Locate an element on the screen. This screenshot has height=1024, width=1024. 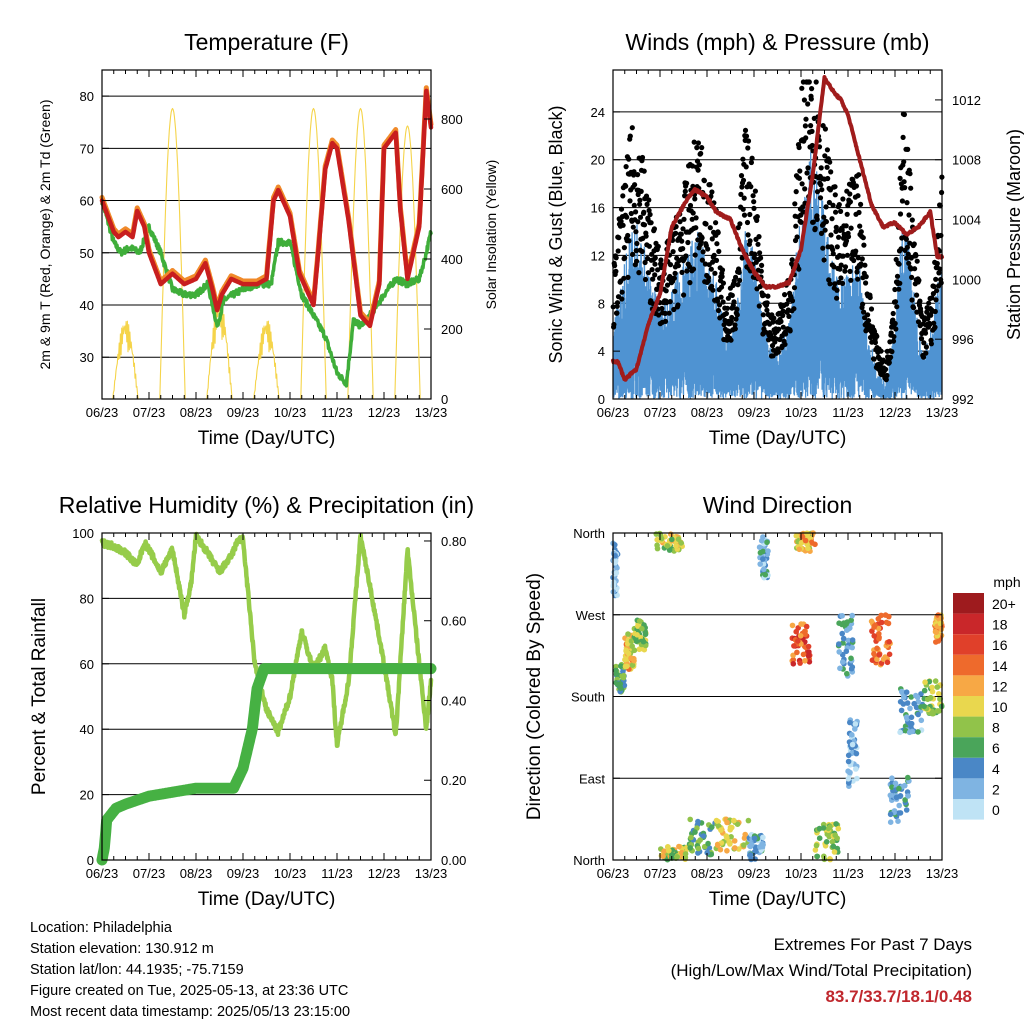
location-text: Location: Philadelphia is located at coordinates (101, 928).